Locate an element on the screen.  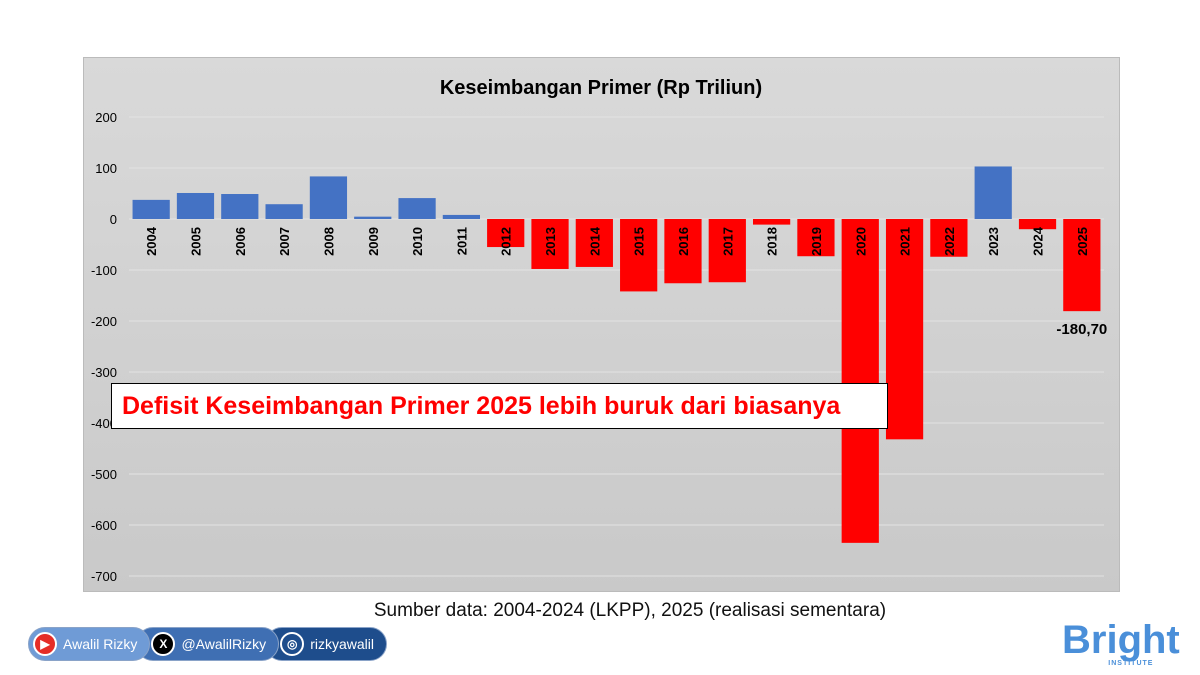
chart-title: Keseimbangan Primer (Rp Triliun) is located at coordinates (601, 88).